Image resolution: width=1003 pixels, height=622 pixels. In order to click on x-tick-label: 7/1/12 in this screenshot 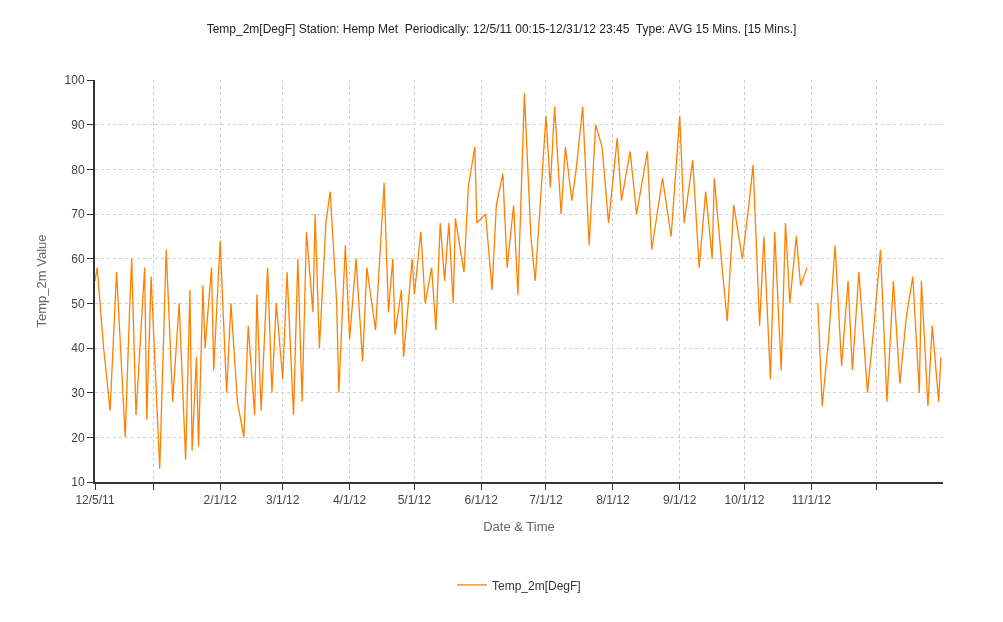, I will do `click(546, 500)`.